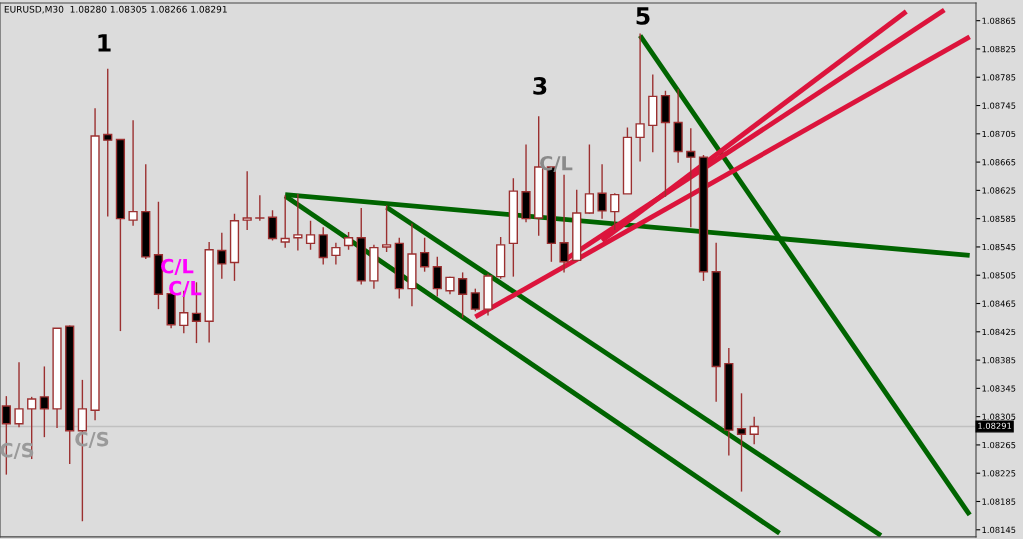 This screenshot has width=1023, height=539. What do you see at coordinates (999, 77) in the screenshot?
I see `y-tick-label: 1.08785` at bounding box center [999, 77].